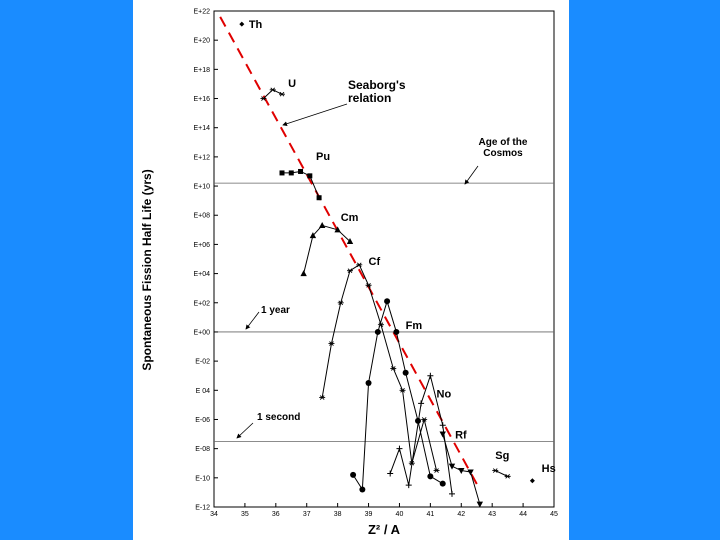 The height and width of the screenshot is (540, 720). I want to click on series-pu, so click(300, 184).